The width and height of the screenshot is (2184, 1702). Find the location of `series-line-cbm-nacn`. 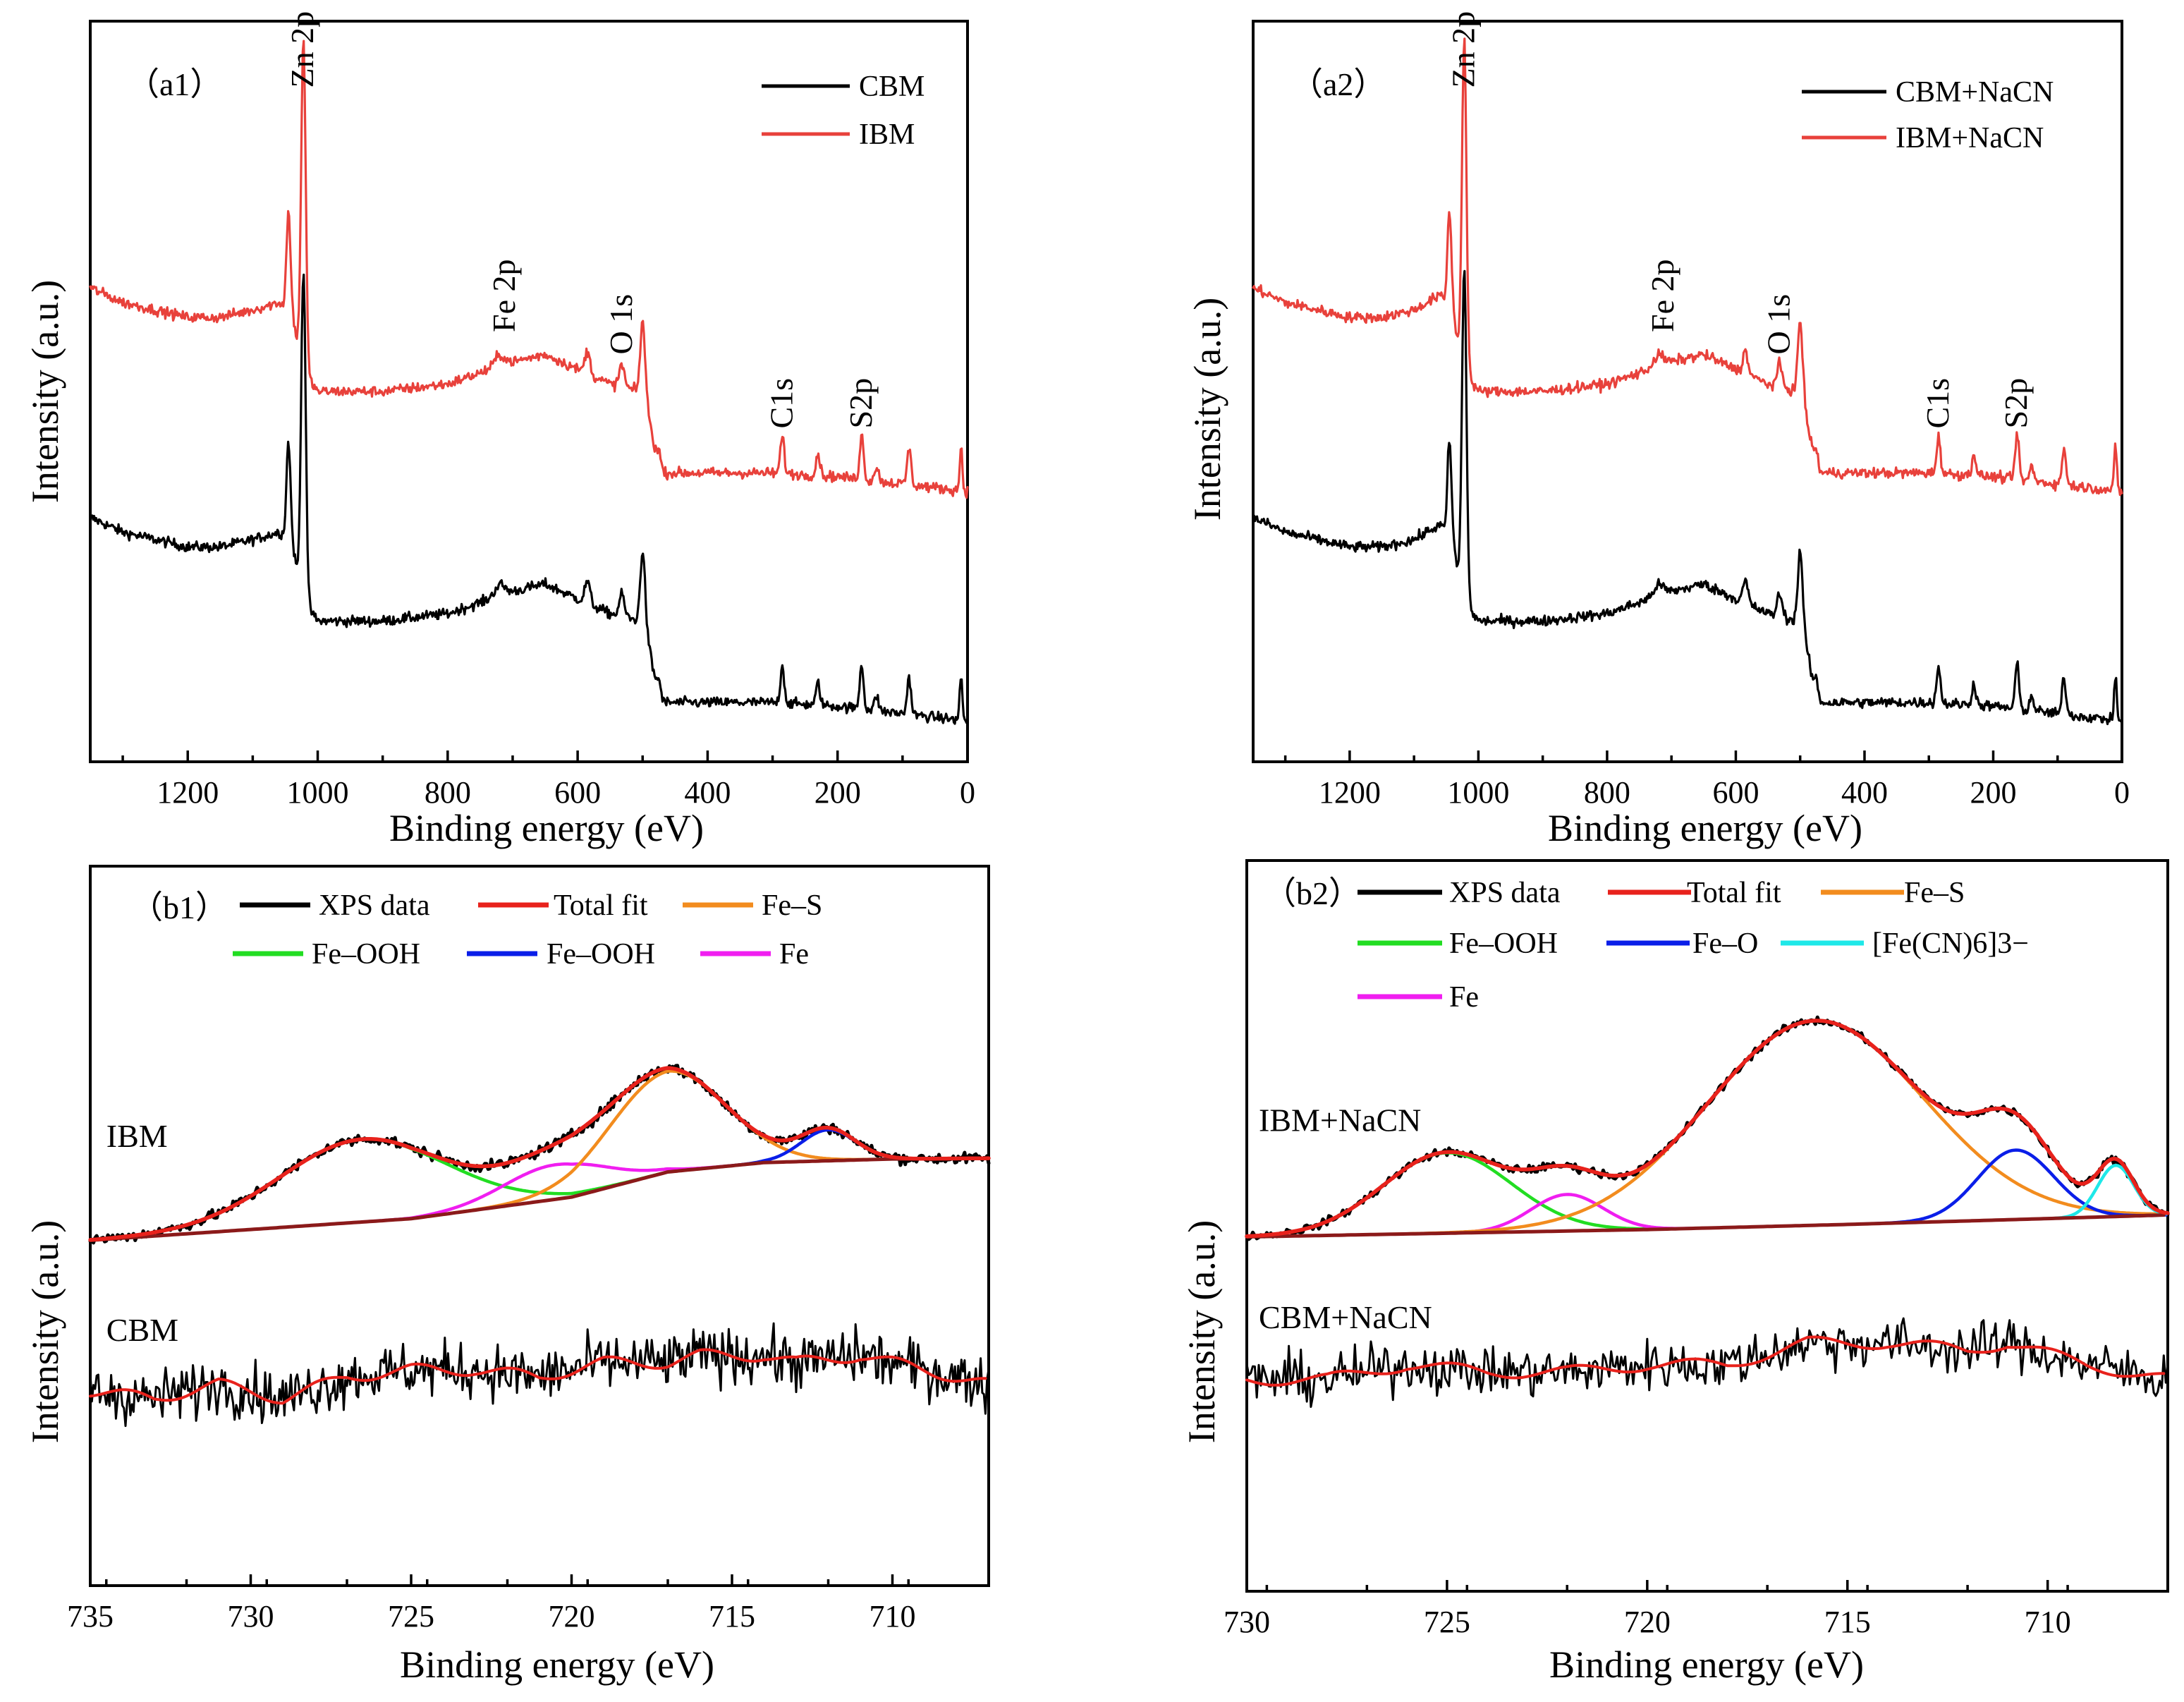

series-line-cbm-nacn is located at coordinates (1687, 498).